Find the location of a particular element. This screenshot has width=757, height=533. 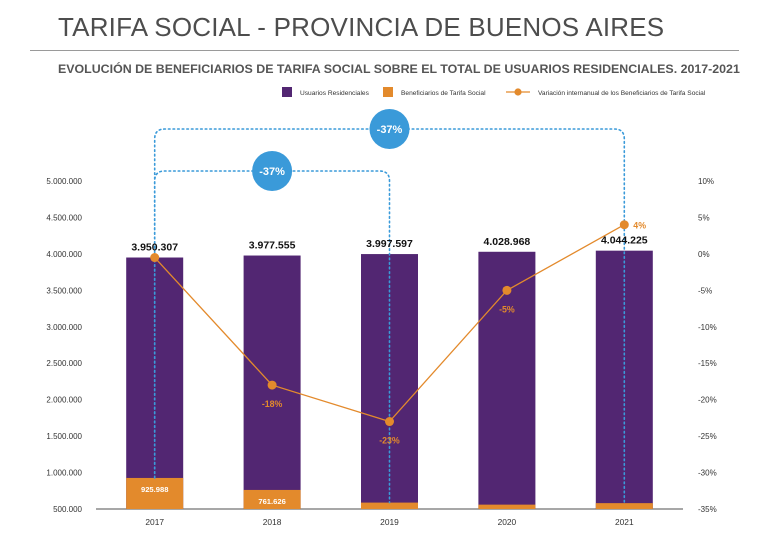

y-right-tick-label: 5% is located at coordinates (704, 217).